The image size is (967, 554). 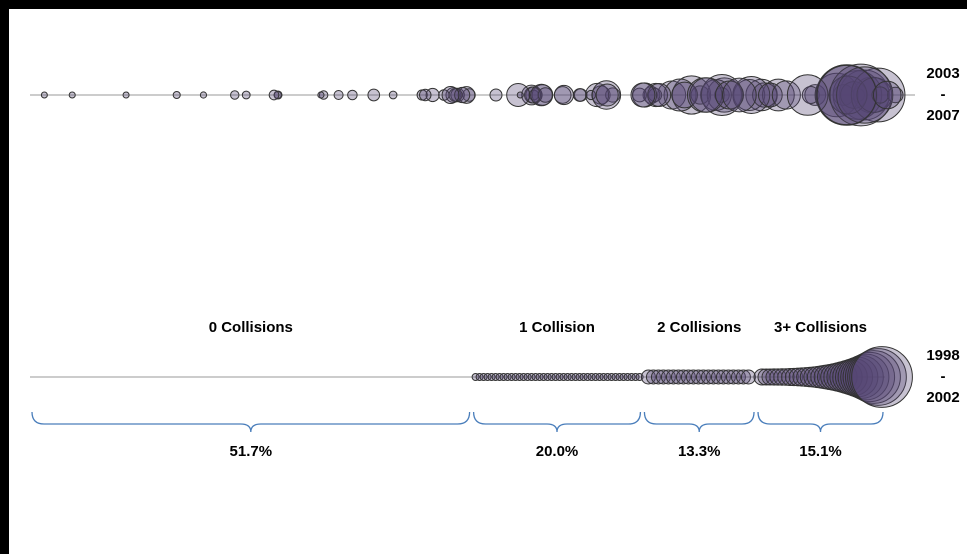 What do you see at coordinates (942, 115) in the screenshot?
I see `period-label: 2007` at bounding box center [942, 115].